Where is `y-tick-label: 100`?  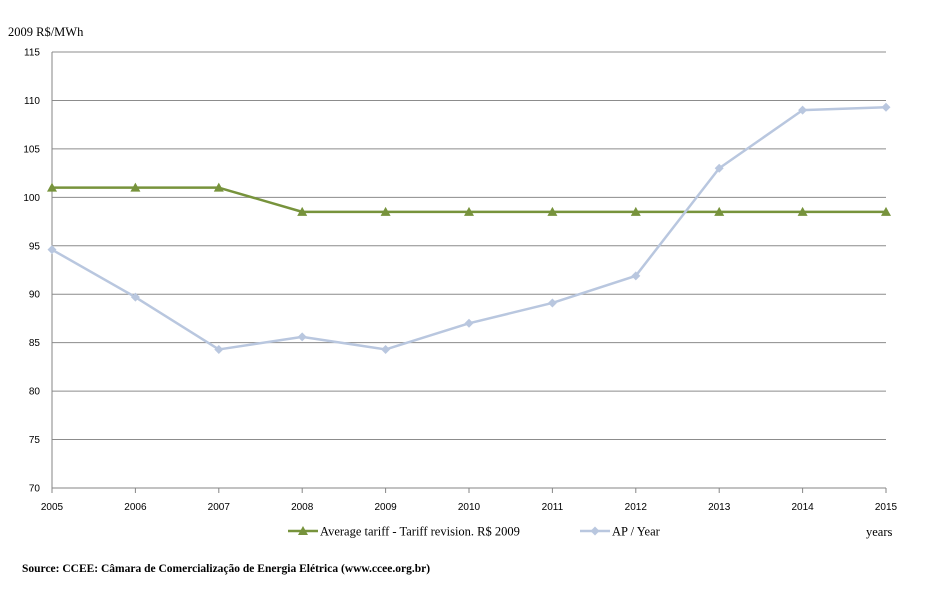
y-tick-label: 100 is located at coordinates (31, 198).